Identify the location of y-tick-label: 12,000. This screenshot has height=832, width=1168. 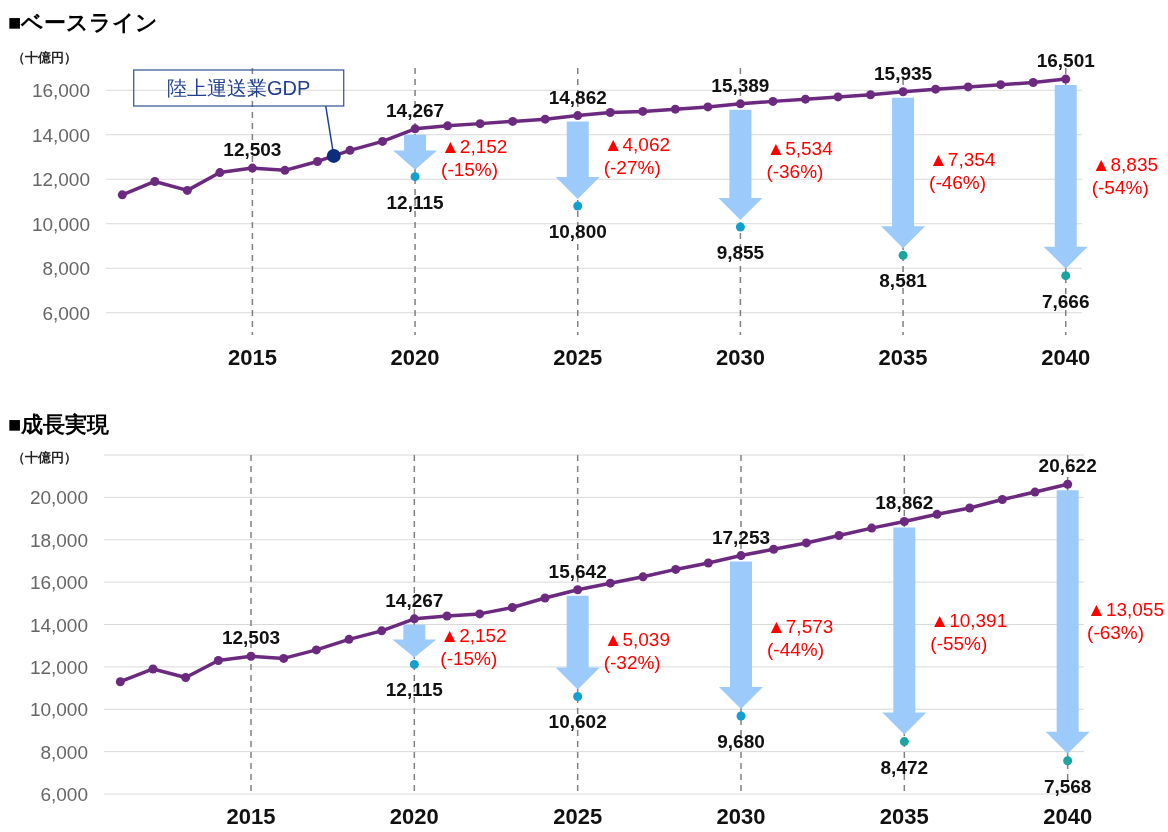
(60, 180).